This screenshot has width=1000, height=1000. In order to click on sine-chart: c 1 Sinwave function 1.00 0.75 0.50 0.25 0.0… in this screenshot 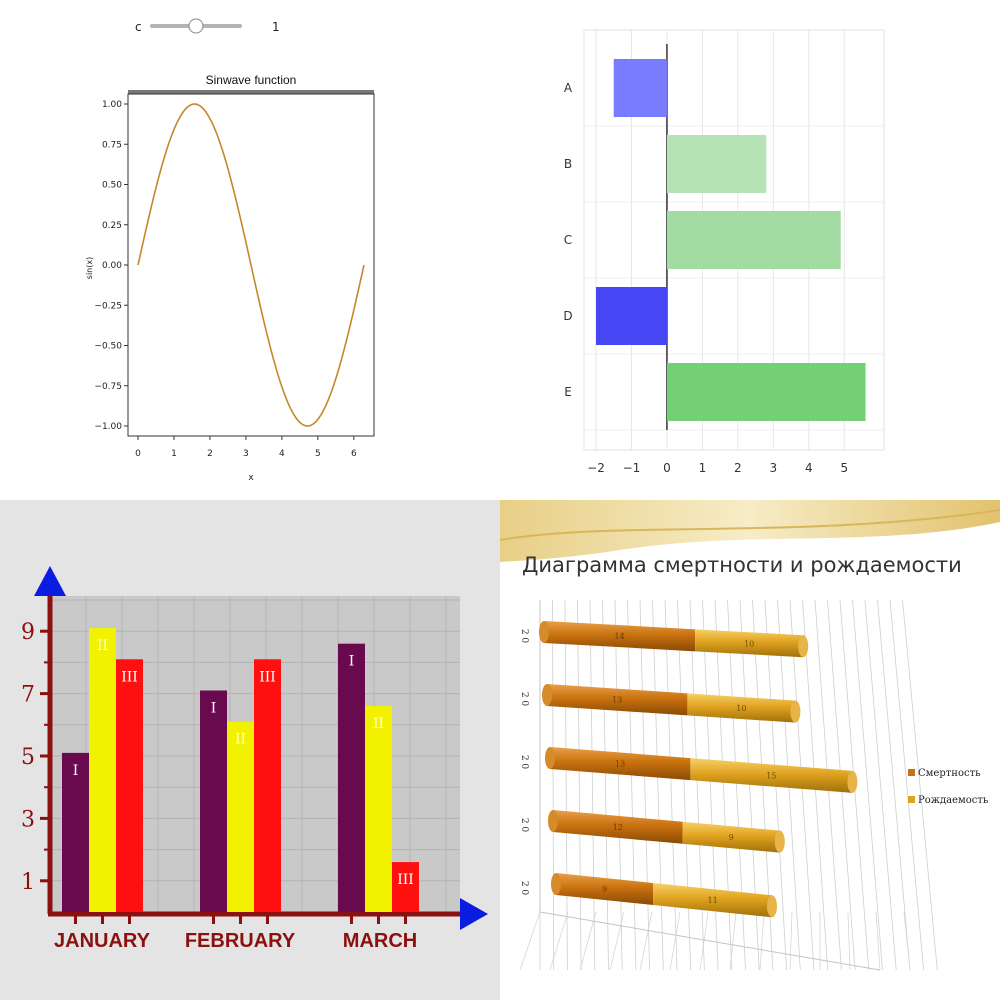, I will do `click(230, 250)`.